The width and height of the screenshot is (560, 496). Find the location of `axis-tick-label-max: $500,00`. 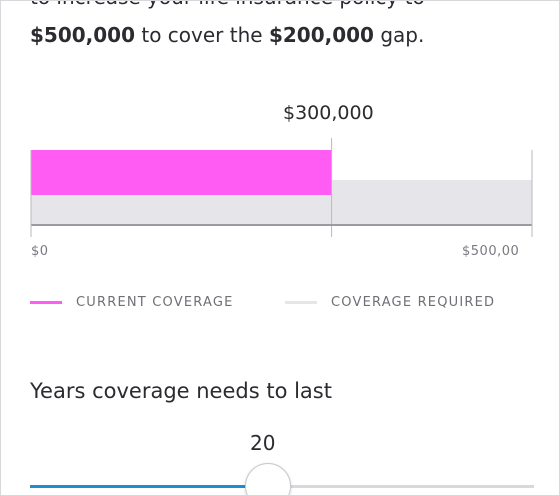

axis-tick-label-max: $500,00 is located at coordinates (491, 251).